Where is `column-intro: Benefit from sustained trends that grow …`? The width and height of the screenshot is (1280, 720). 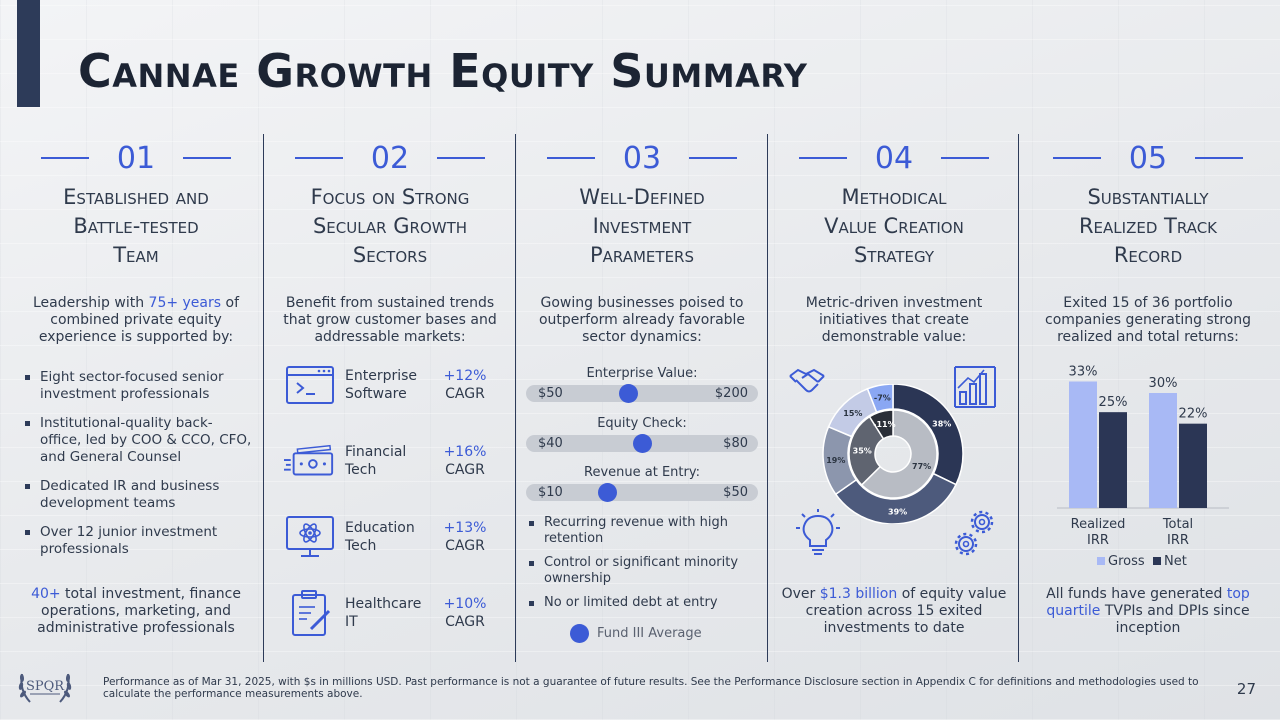 column-intro: Benefit from sustained trends that grow … is located at coordinates (390, 320).